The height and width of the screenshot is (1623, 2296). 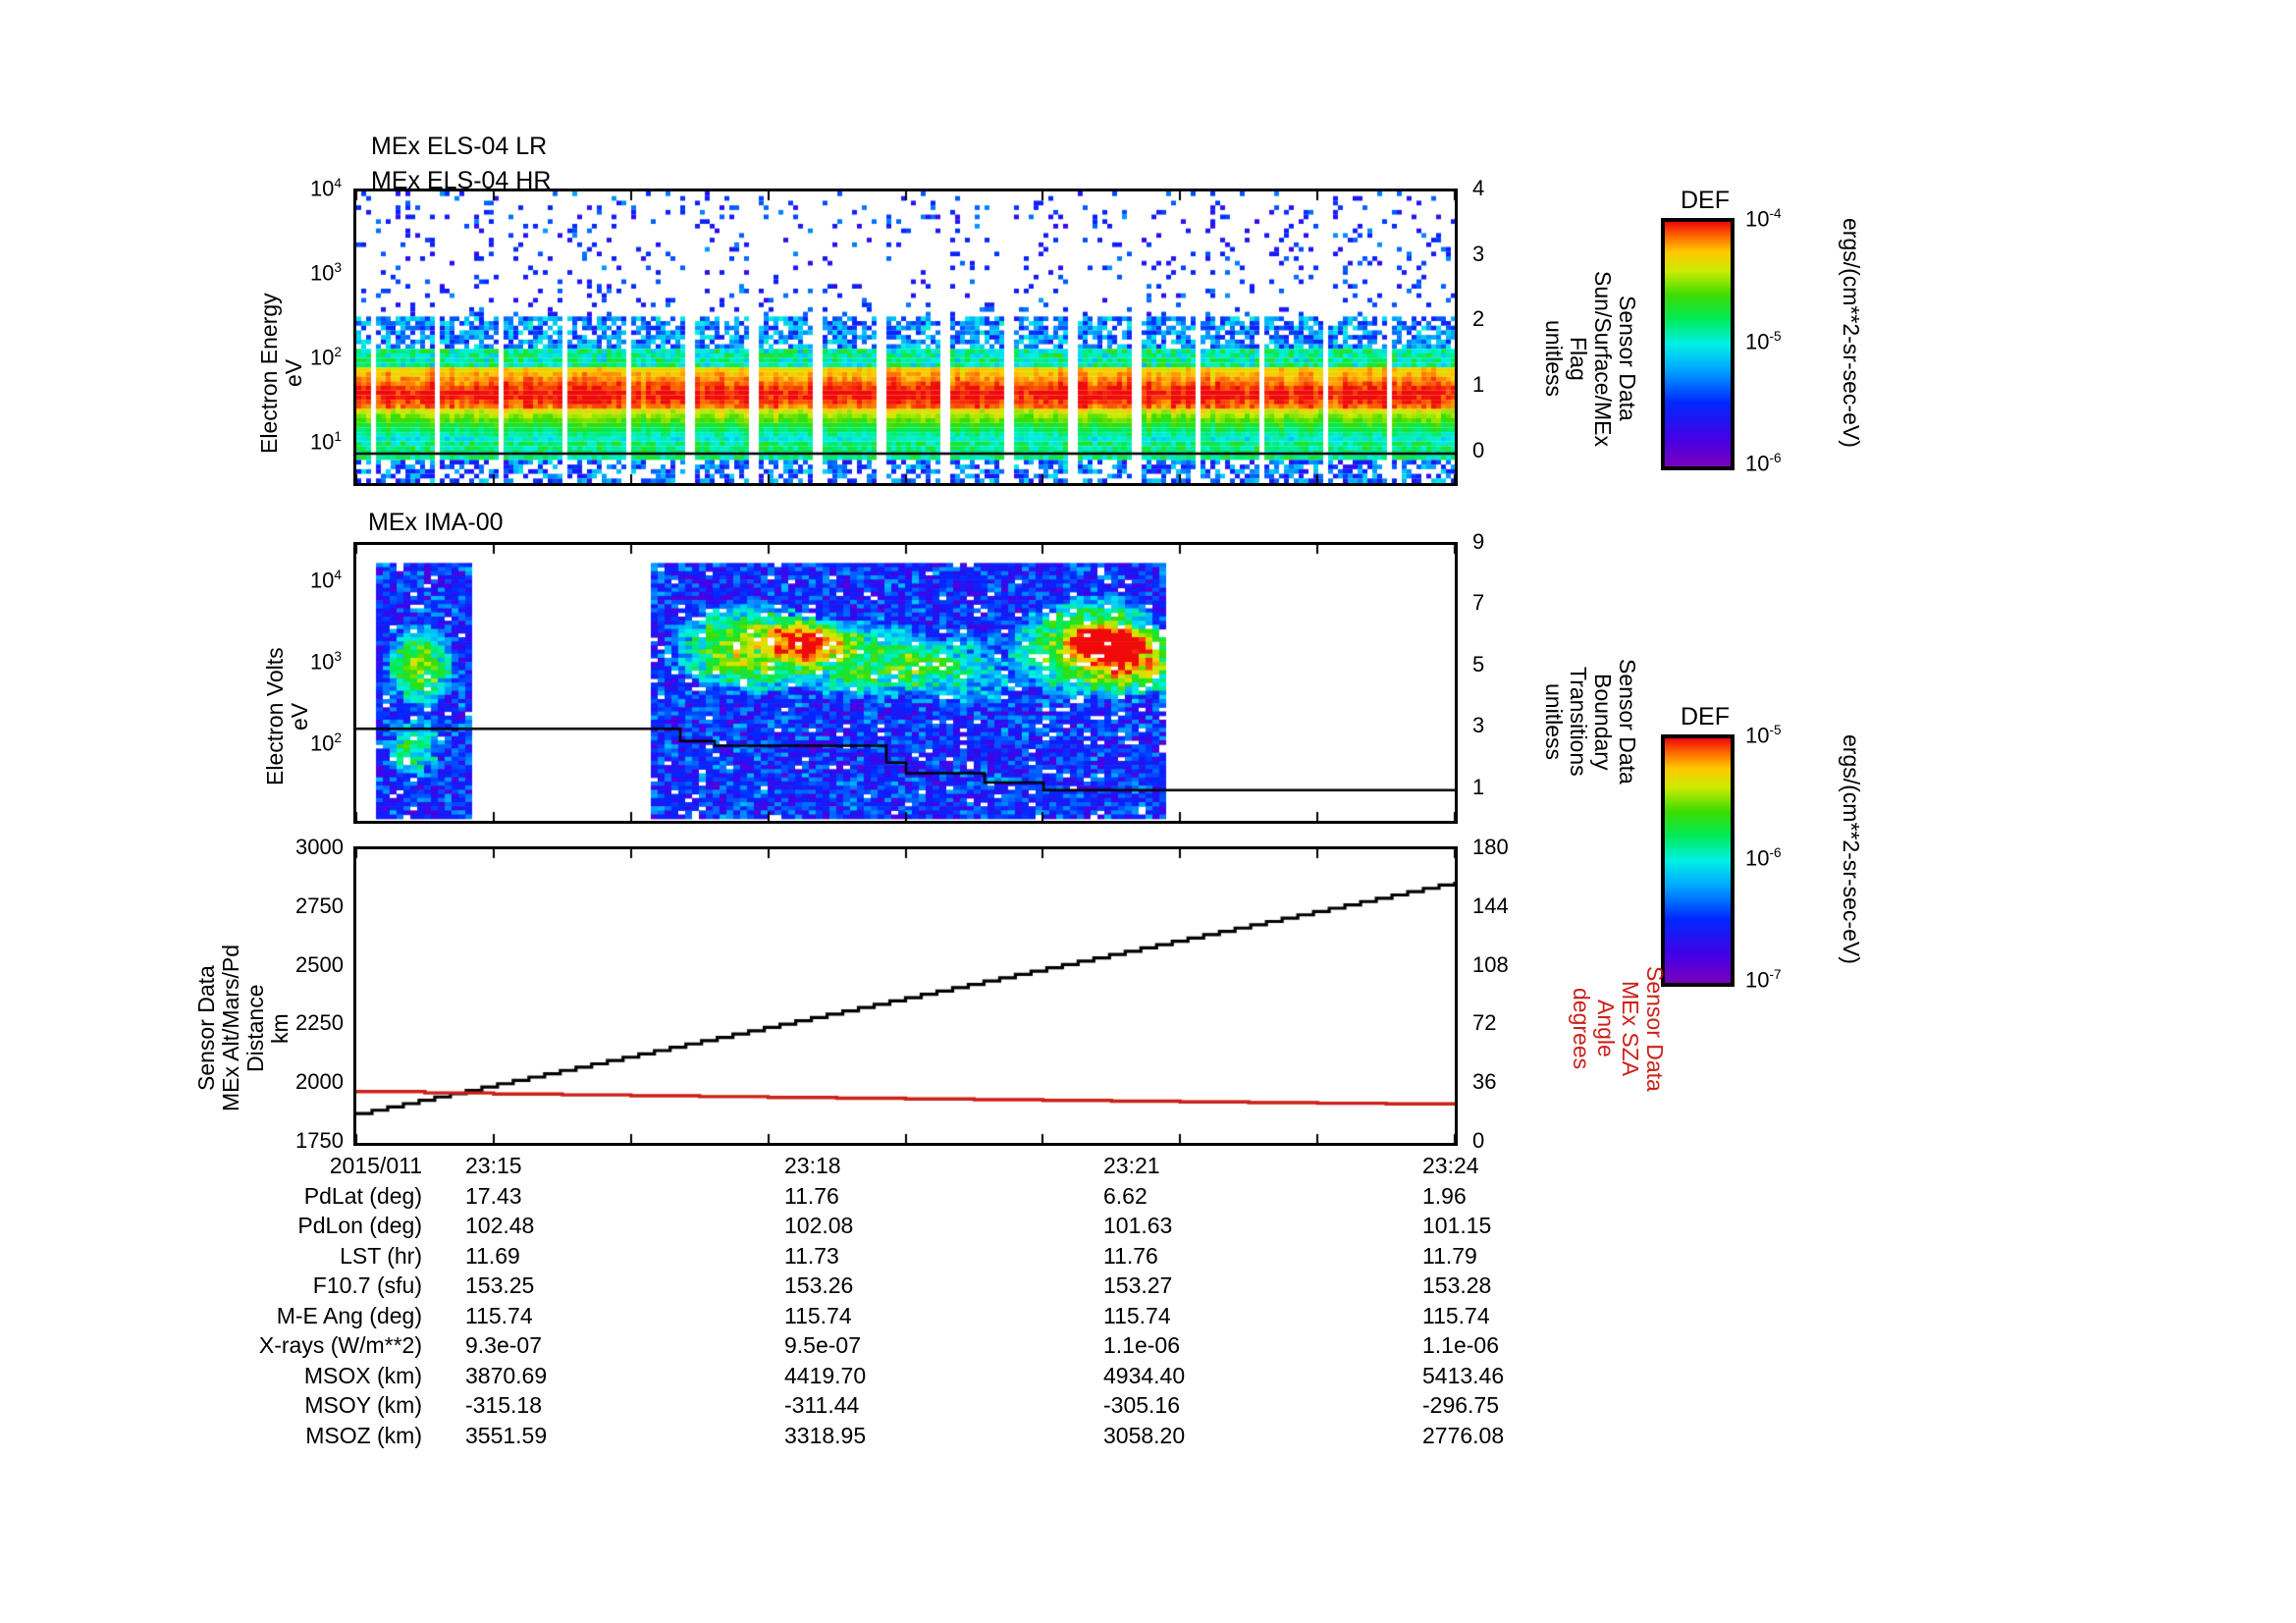 I want to click on table-cell: -315.18, so click(x=504, y=1405).